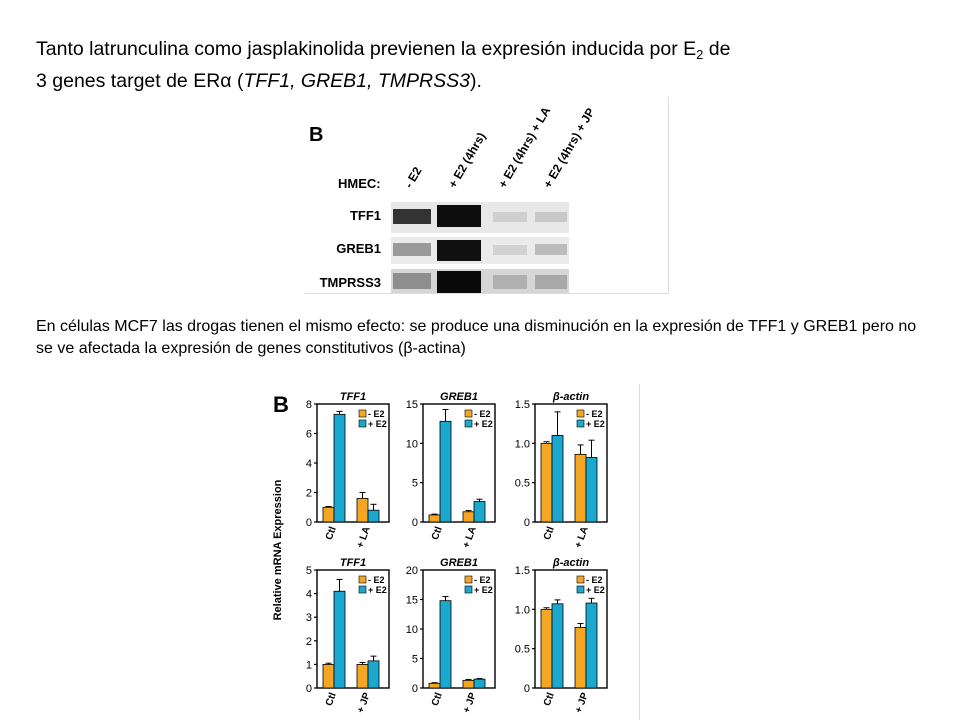  I want to click on bar-panel-label: B, so click(281, 404).